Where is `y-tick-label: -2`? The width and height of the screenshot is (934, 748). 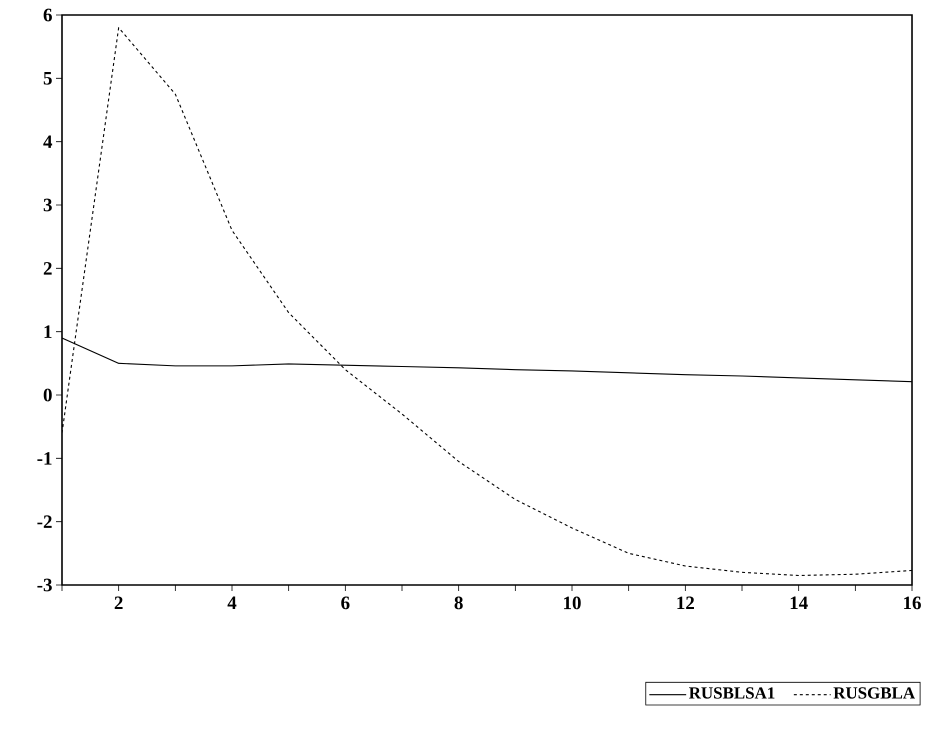
y-tick-label: -2 is located at coordinates (44, 521).